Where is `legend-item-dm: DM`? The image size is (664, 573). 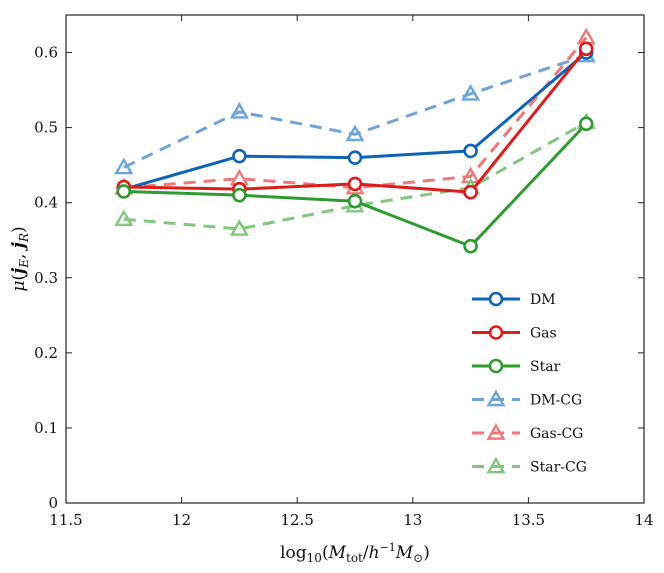 legend-item-dm: DM is located at coordinates (514, 299).